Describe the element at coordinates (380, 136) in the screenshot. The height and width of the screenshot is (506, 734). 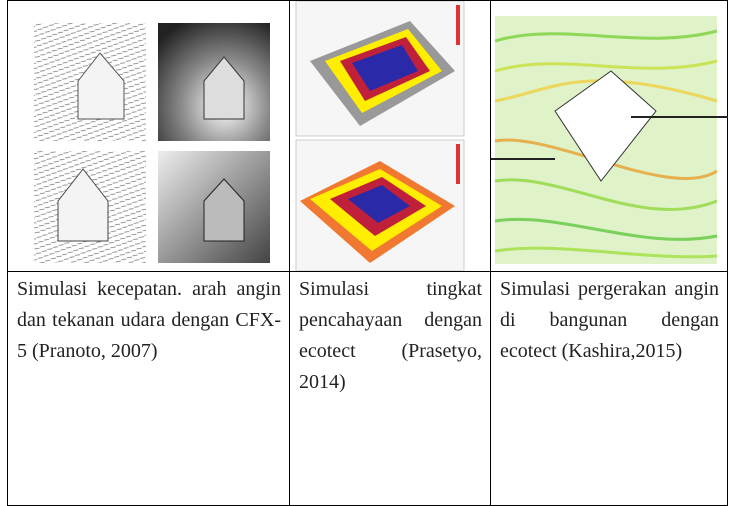
I see `ecotect-lighting-image` at that location.